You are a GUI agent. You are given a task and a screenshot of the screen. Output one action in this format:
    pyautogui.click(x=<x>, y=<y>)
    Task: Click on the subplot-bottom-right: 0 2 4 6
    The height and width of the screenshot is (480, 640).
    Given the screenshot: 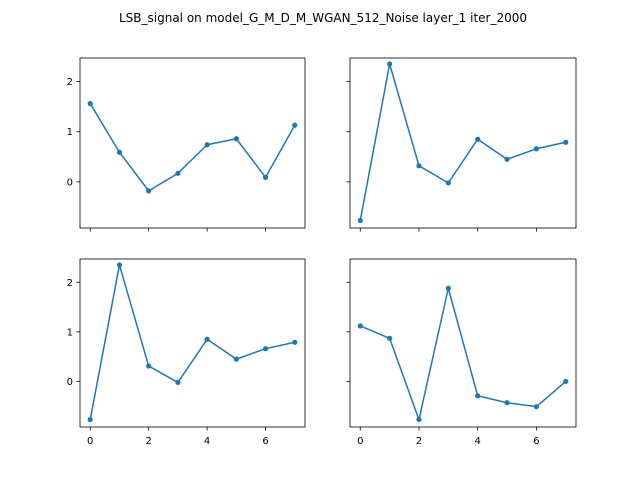 What is the action you would take?
    pyautogui.click(x=461, y=352)
    